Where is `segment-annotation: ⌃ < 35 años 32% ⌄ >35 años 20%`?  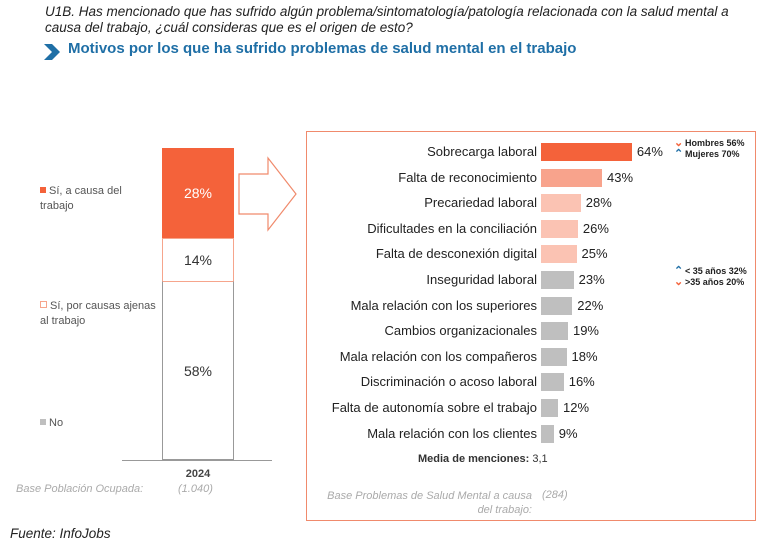
segment-annotation: ⌃ < 35 años 32% ⌄ >35 años 20% is located at coordinates (710, 277).